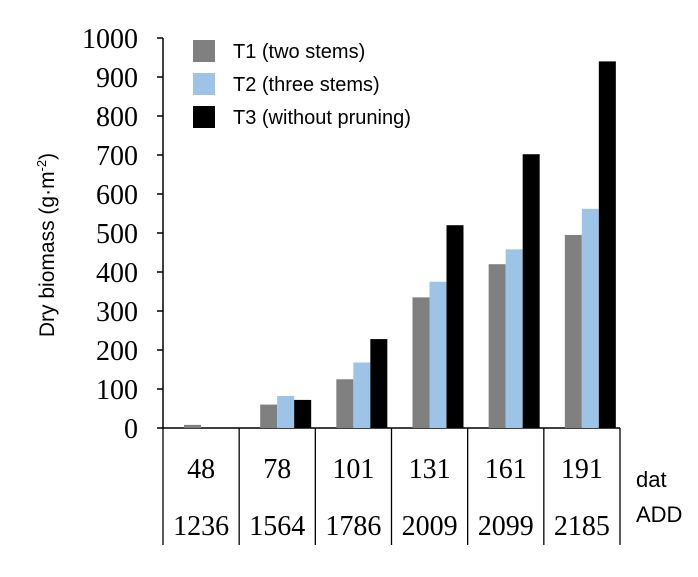 The height and width of the screenshot is (577, 698). What do you see at coordinates (201, 526) in the screenshot?
I see `x-tick-label-add: 1236` at bounding box center [201, 526].